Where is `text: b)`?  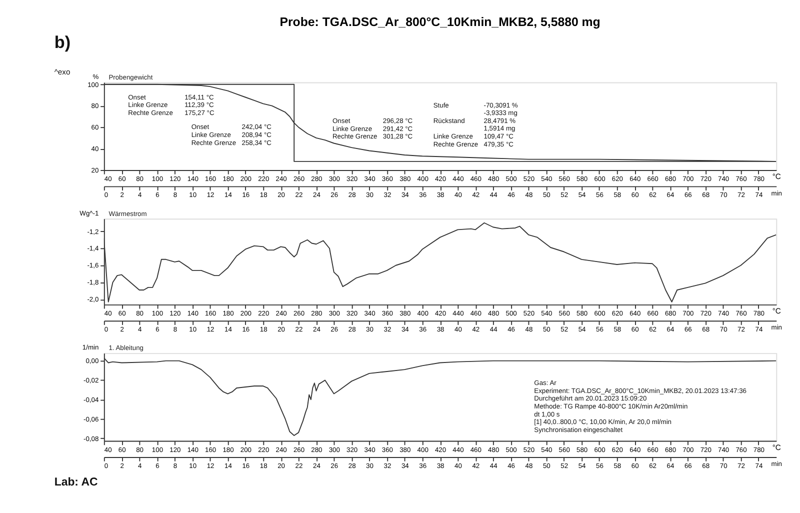
text: b) is located at coordinates (62, 42).